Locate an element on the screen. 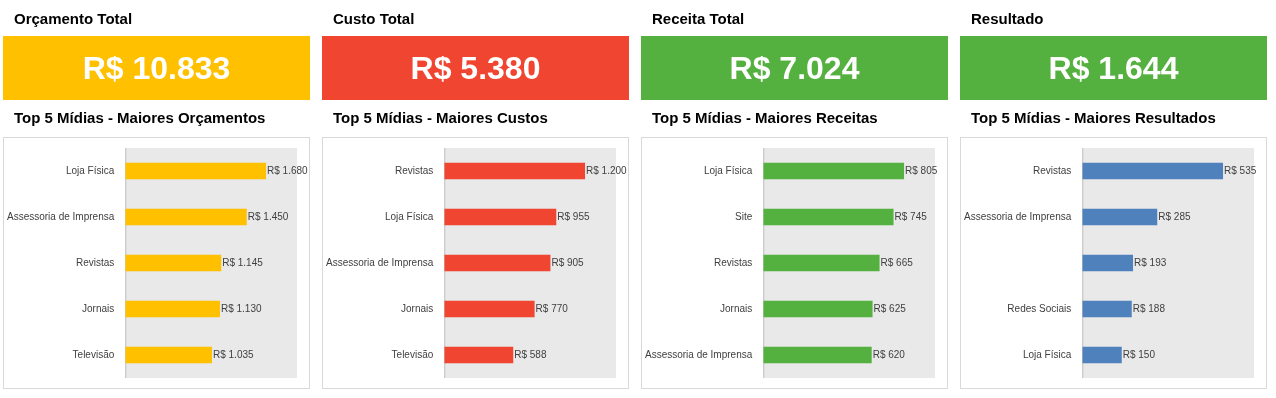 The width and height of the screenshot is (1276, 398). data-label: R$ 905 is located at coordinates (568, 262).